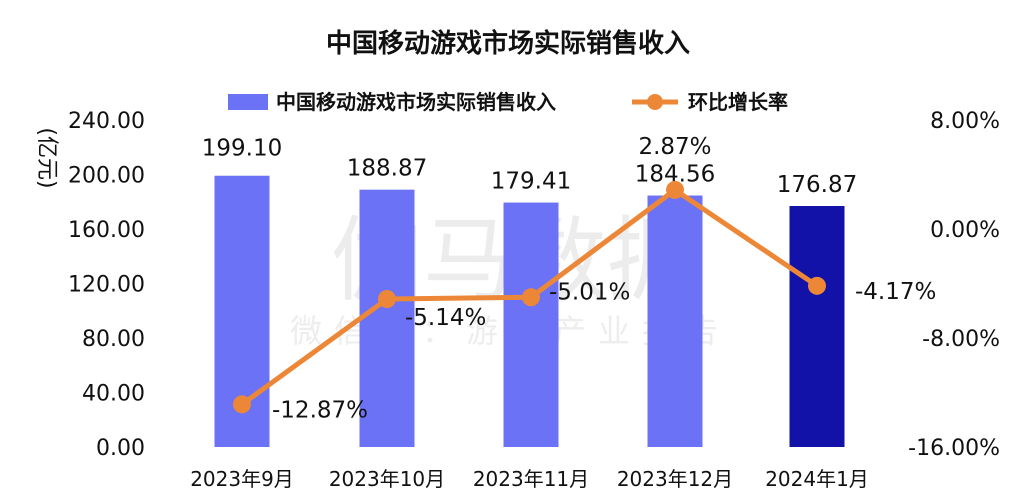 The image size is (1017, 504). What do you see at coordinates (817, 185) in the screenshot?
I see `bar-value-label: 176.87` at bounding box center [817, 185].